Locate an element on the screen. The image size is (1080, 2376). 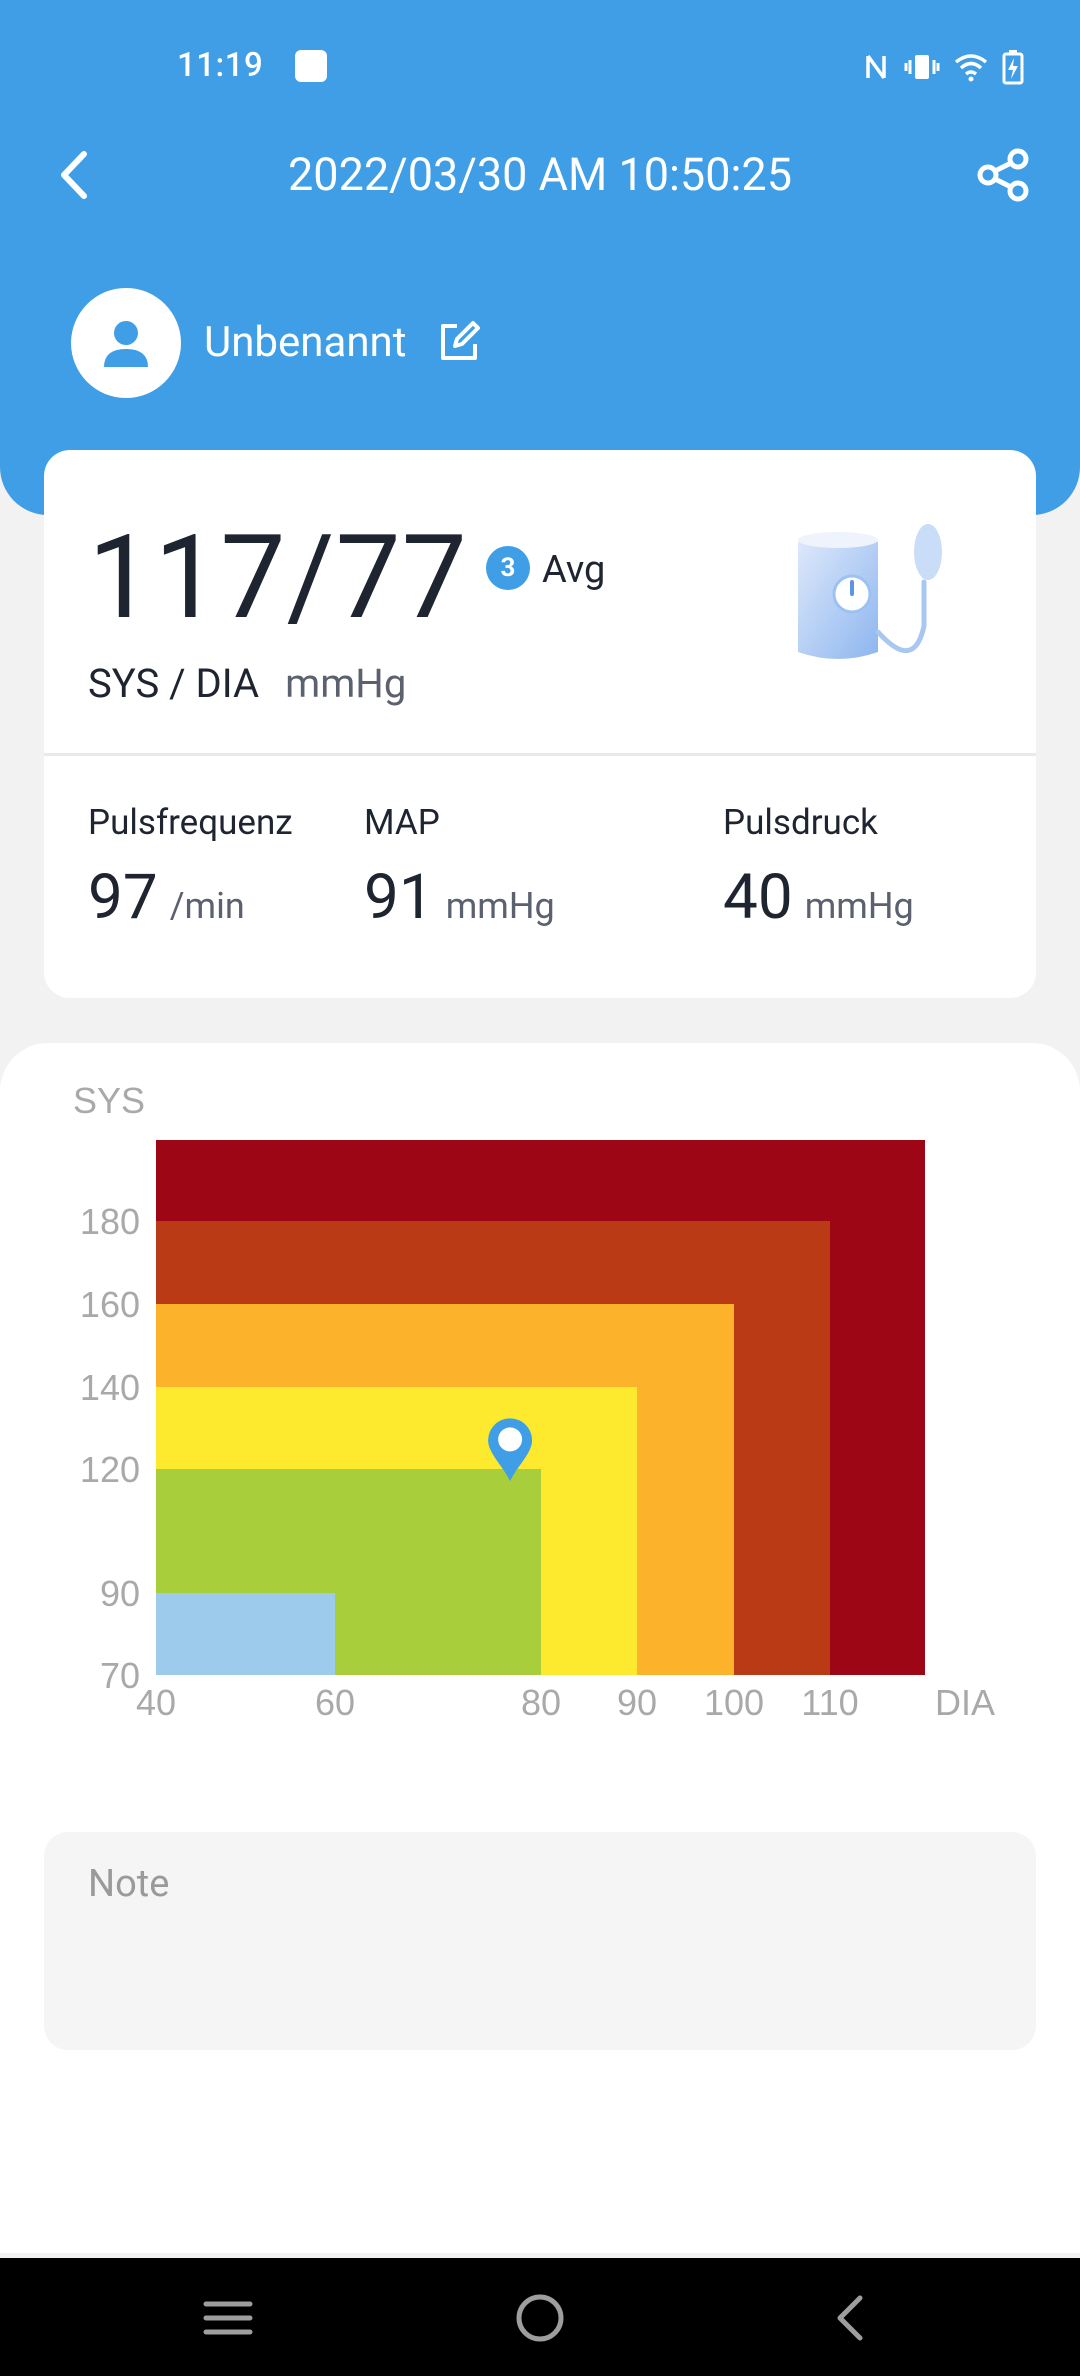
x-tick-label: 90 is located at coordinates (637, 1702).